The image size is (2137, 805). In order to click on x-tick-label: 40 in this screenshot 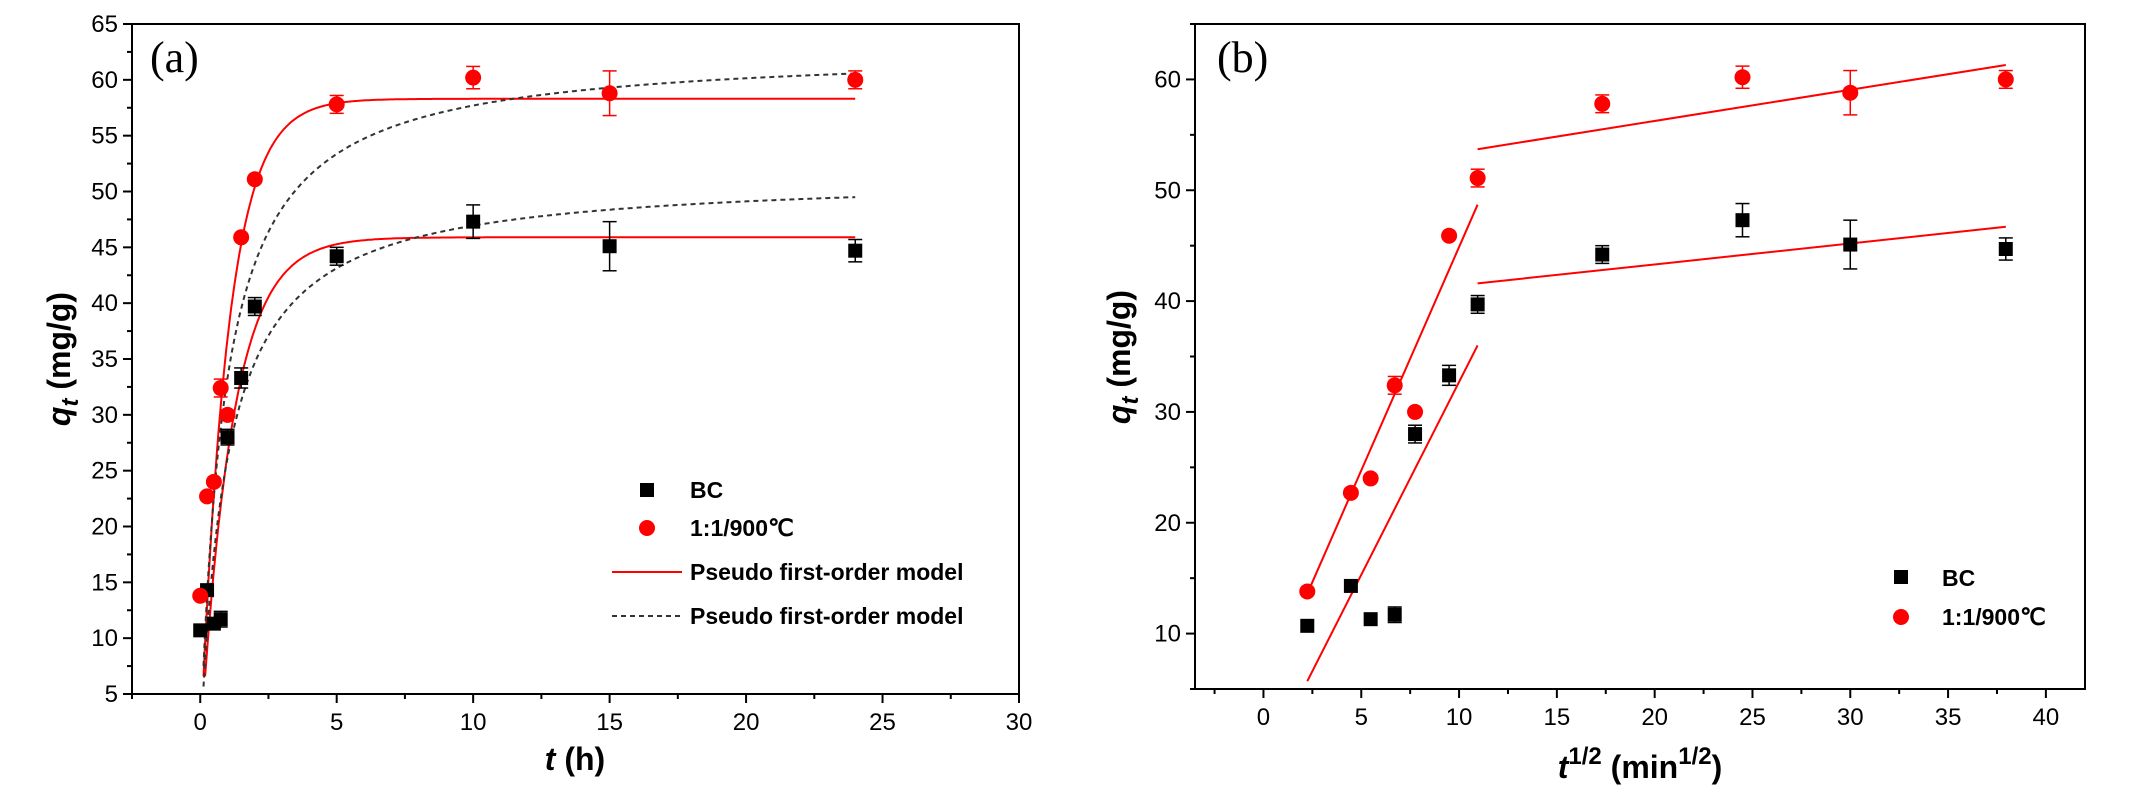, I will do `click(2046, 717)`.